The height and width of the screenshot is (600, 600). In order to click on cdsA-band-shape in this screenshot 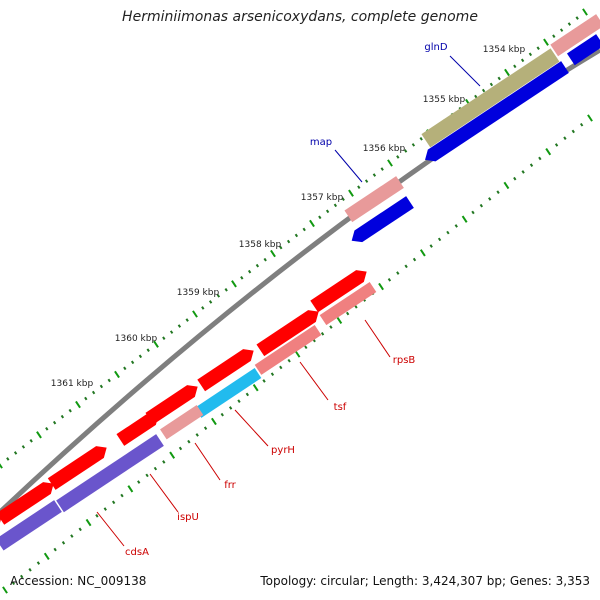, I will do `click(31, 525)`.